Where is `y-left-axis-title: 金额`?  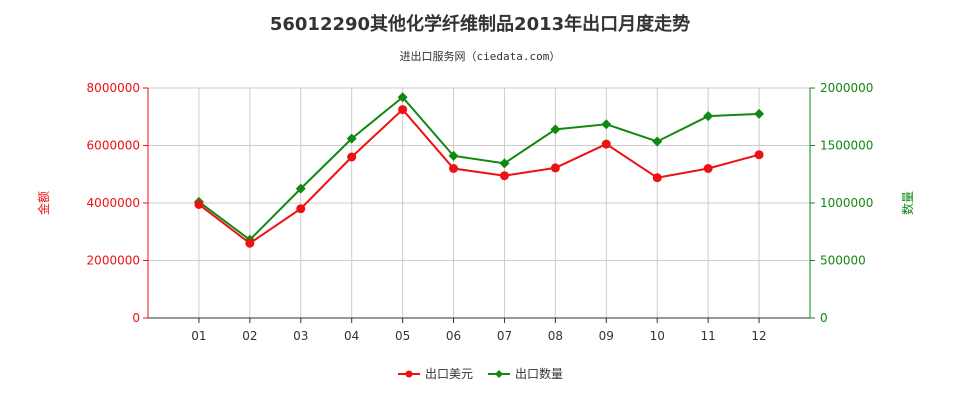
y-left-axis-title: 金额 is located at coordinates (43, 203).